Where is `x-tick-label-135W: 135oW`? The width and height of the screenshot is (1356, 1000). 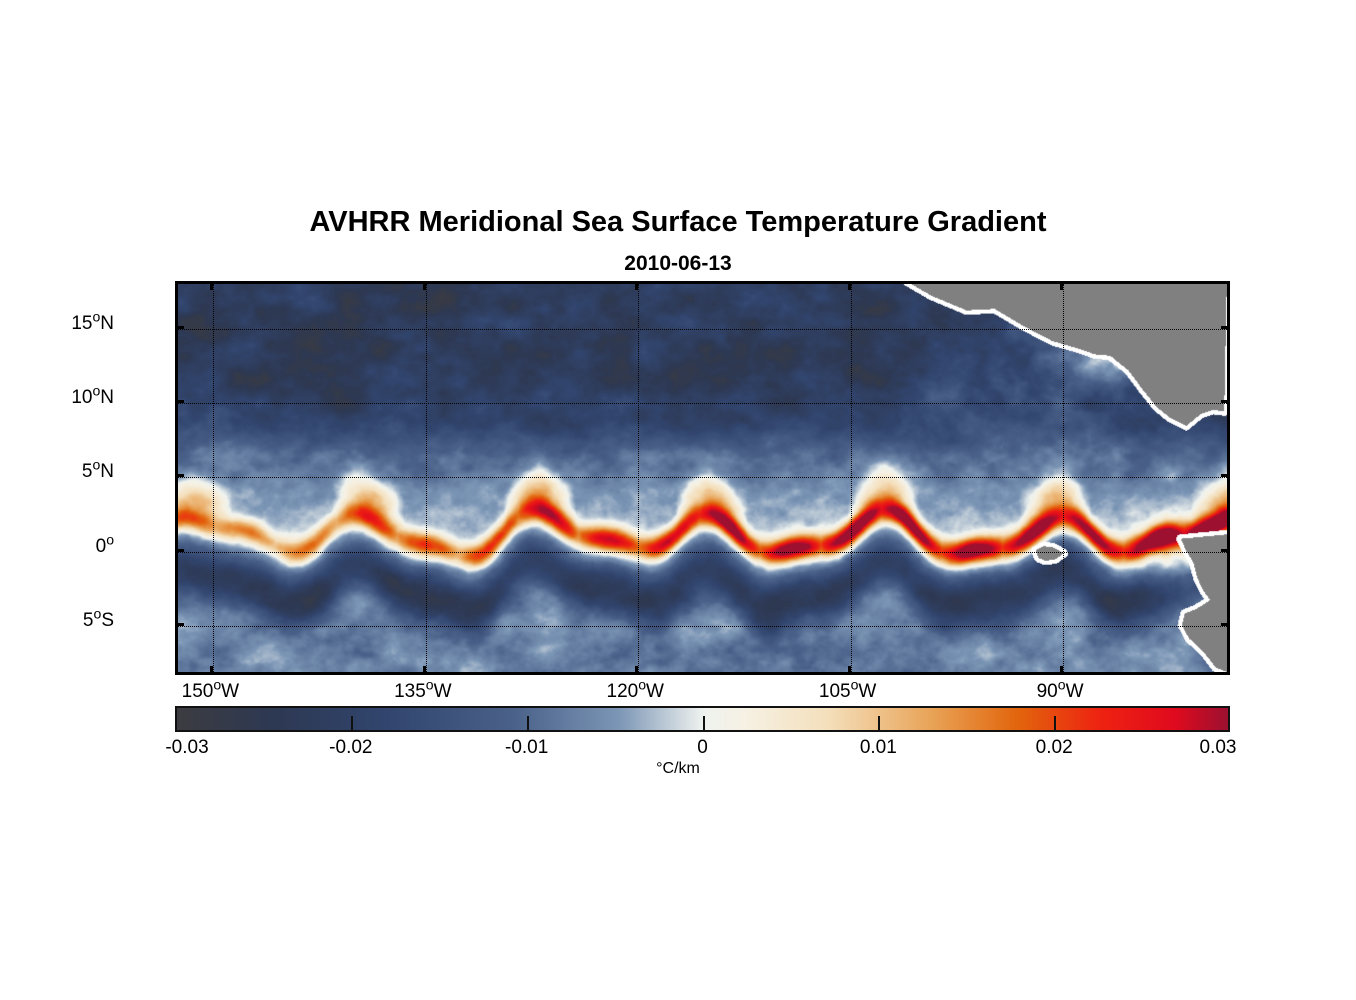
x-tick-label-135W: 135oW is located at coordinates (423, 689).